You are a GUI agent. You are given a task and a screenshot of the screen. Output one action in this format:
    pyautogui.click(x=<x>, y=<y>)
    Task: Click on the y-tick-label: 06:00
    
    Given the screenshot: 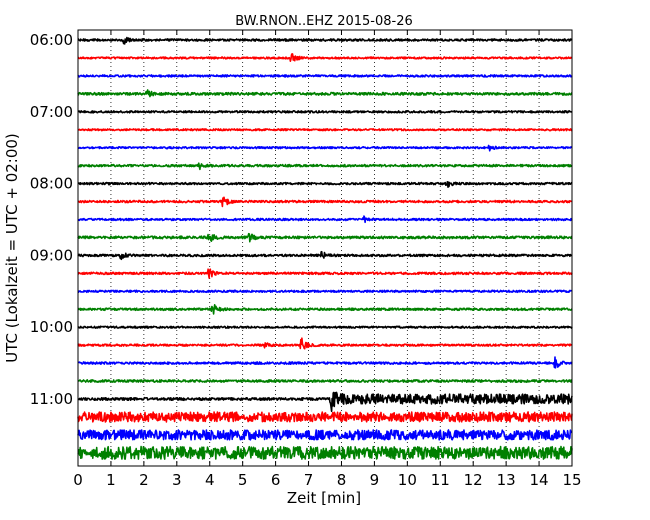 What is the action you would take?
    pyautogui.click(x=51, y=40)
    